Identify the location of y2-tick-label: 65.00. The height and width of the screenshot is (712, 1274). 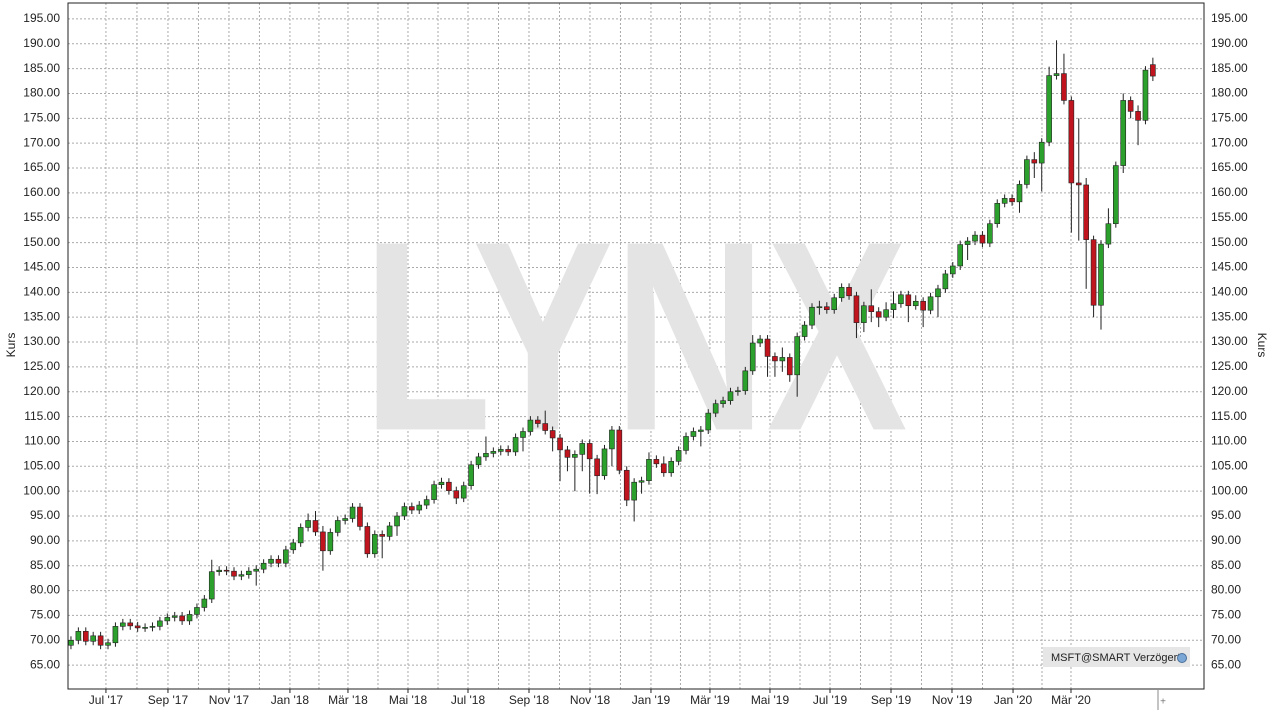
(1226, 664).